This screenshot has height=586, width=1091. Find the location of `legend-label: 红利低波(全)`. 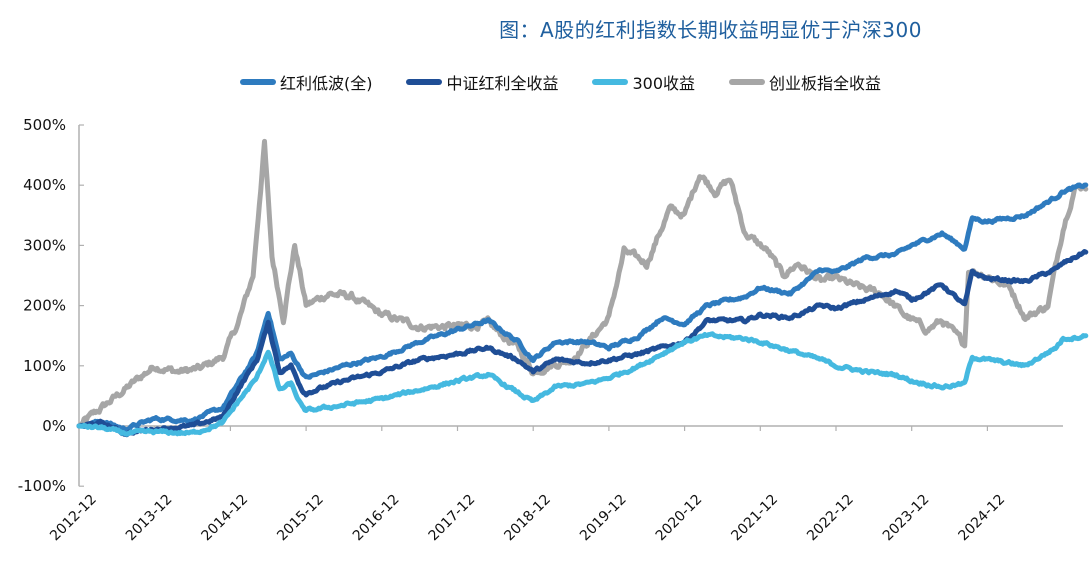

legend-label: 红利低波(全) is located at coordinates (326, 83).